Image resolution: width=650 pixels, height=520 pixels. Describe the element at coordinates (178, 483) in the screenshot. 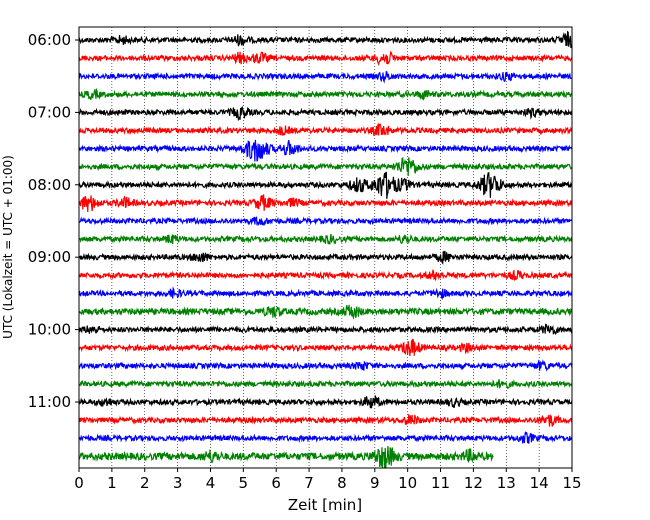

I see `x-tick-label: 3` at that location.